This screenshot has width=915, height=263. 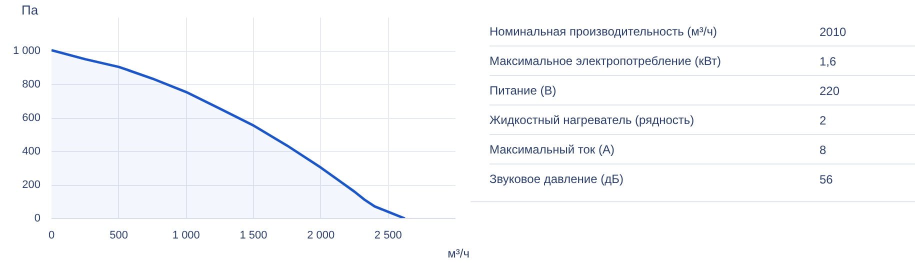 What do you see at coordinates (826, 179) in the screenshot?
I see `text: 56` at bounding box center [826, 179].